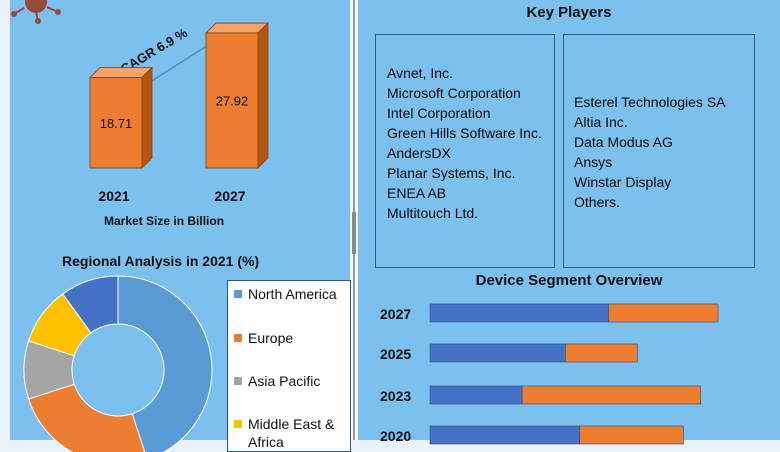  I want to click on device-segment-title: Device Segment Overview, so click(569, 280).